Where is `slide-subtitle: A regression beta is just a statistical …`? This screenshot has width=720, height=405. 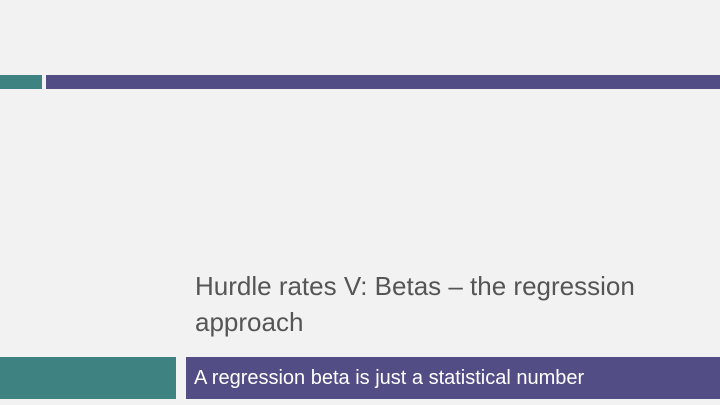
slide-subtitle: A regression beta is just a statistical … is located at coordinates (389, 378).